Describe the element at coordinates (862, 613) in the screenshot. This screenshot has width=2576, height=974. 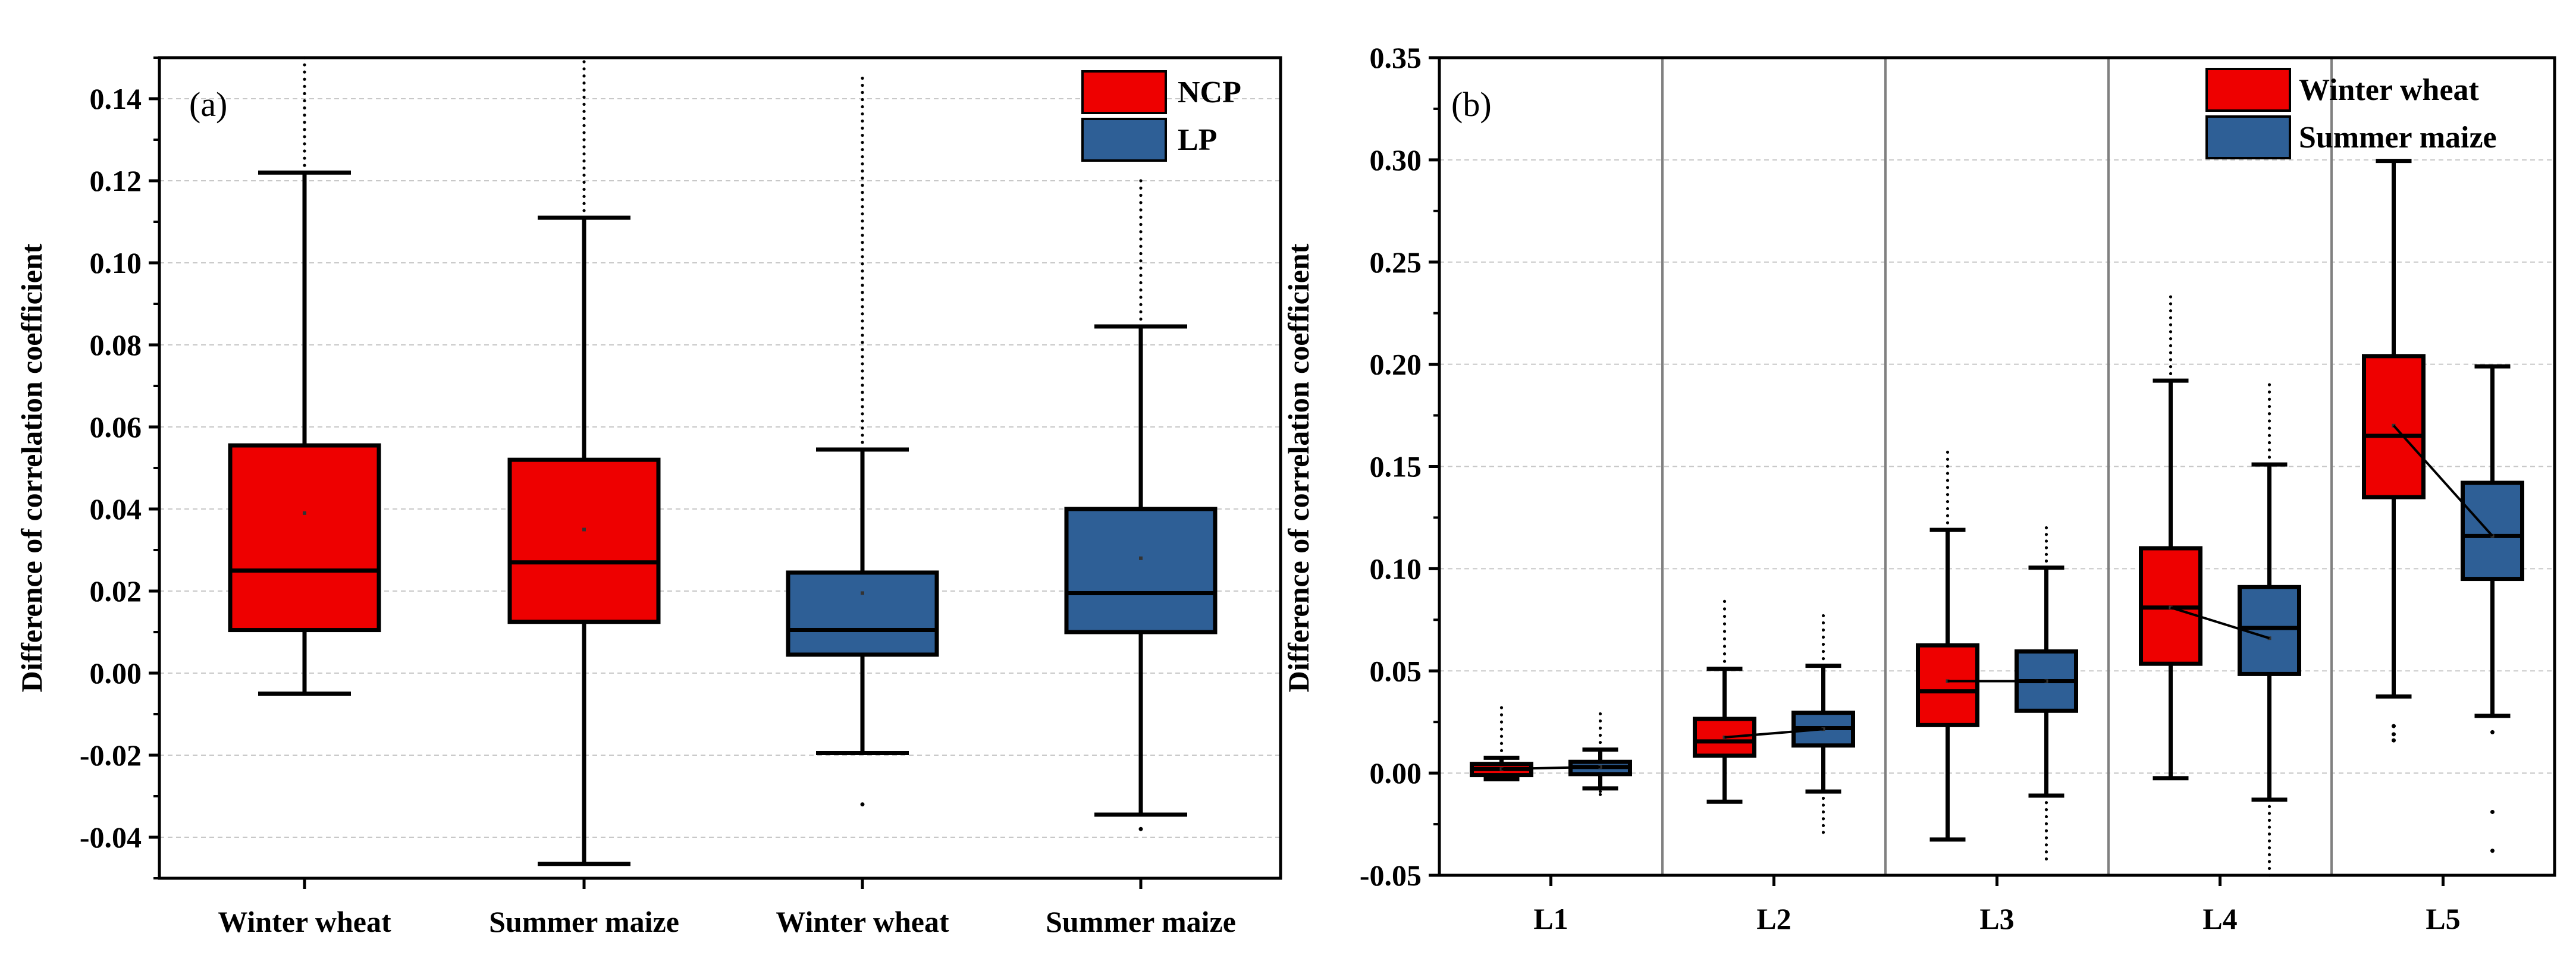
I see `panel-a-box-3-box` at that location.